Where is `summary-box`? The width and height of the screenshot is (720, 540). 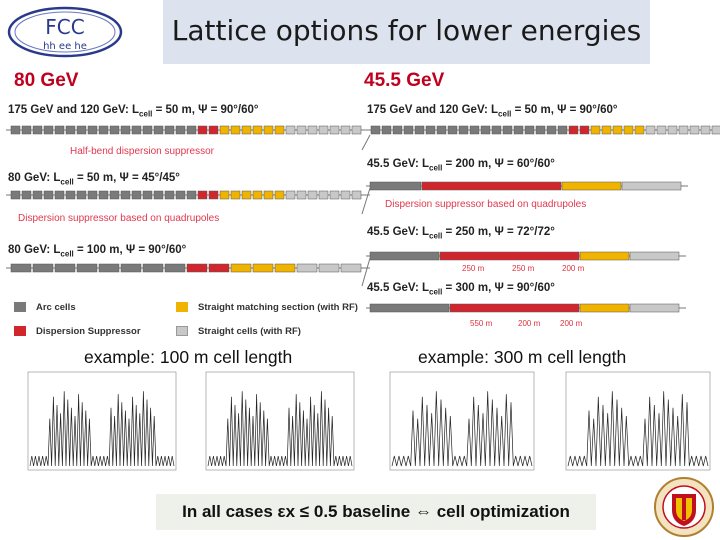
summary-box is located at coordinates (376, 512).